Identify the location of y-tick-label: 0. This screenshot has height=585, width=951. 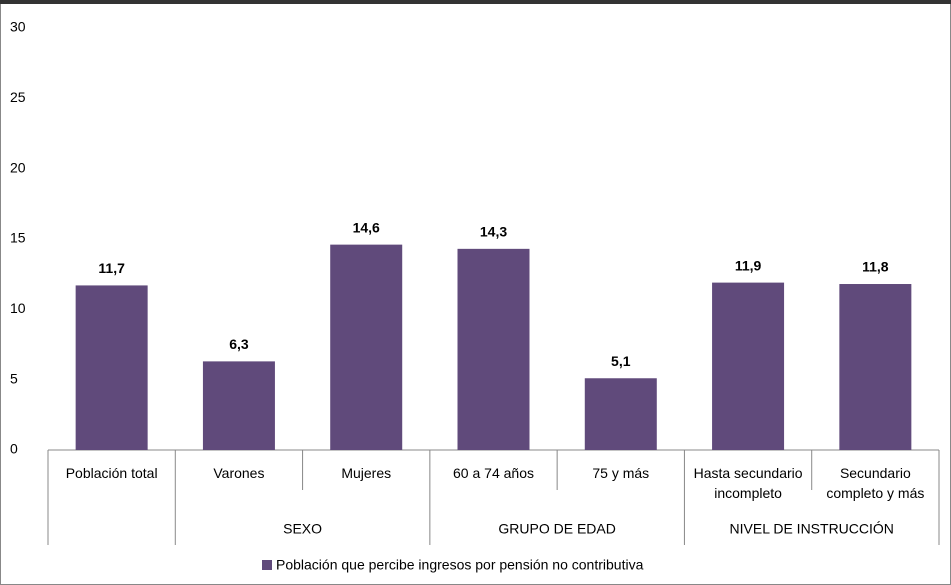
(14, 449).